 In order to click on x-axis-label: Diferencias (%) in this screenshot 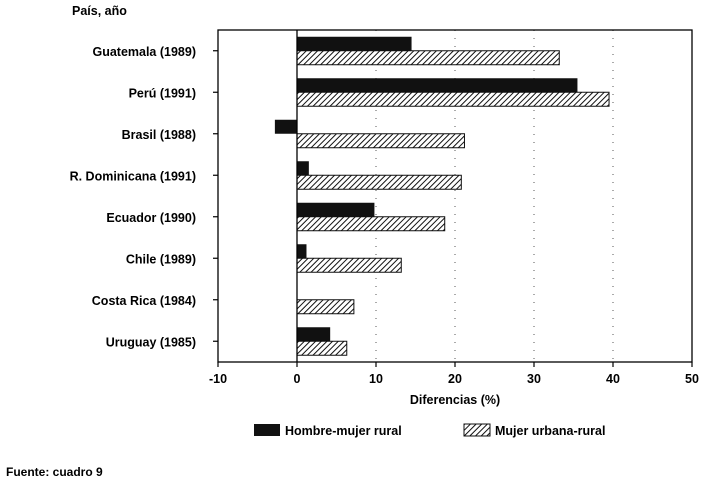, I will do `click(455, 400)`.